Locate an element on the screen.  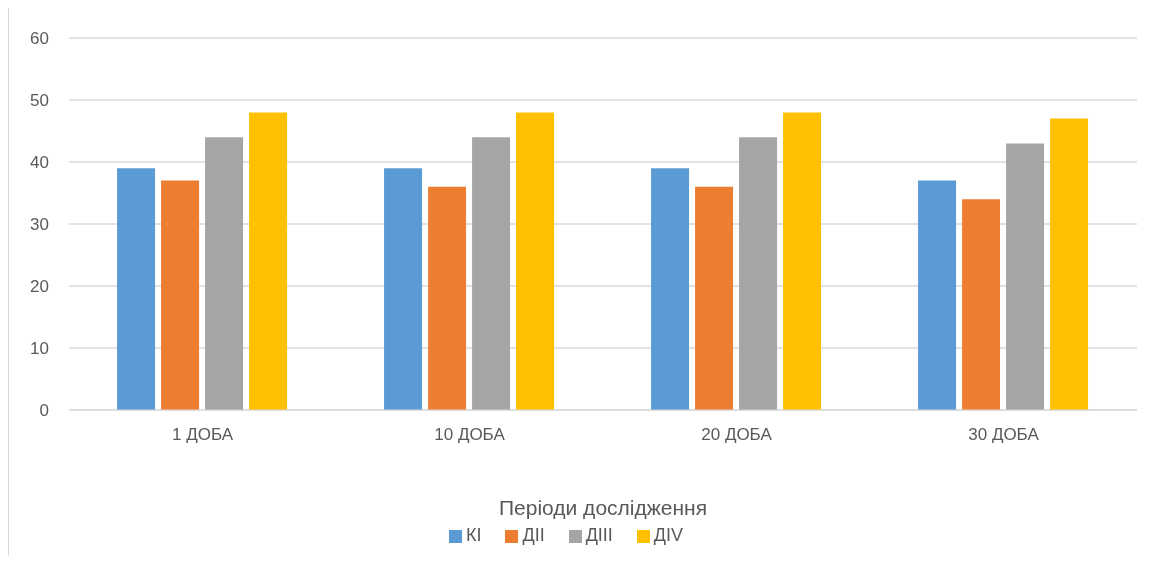
x-tick-label: 30 ДОБА is located at coordinates (1004, 435).